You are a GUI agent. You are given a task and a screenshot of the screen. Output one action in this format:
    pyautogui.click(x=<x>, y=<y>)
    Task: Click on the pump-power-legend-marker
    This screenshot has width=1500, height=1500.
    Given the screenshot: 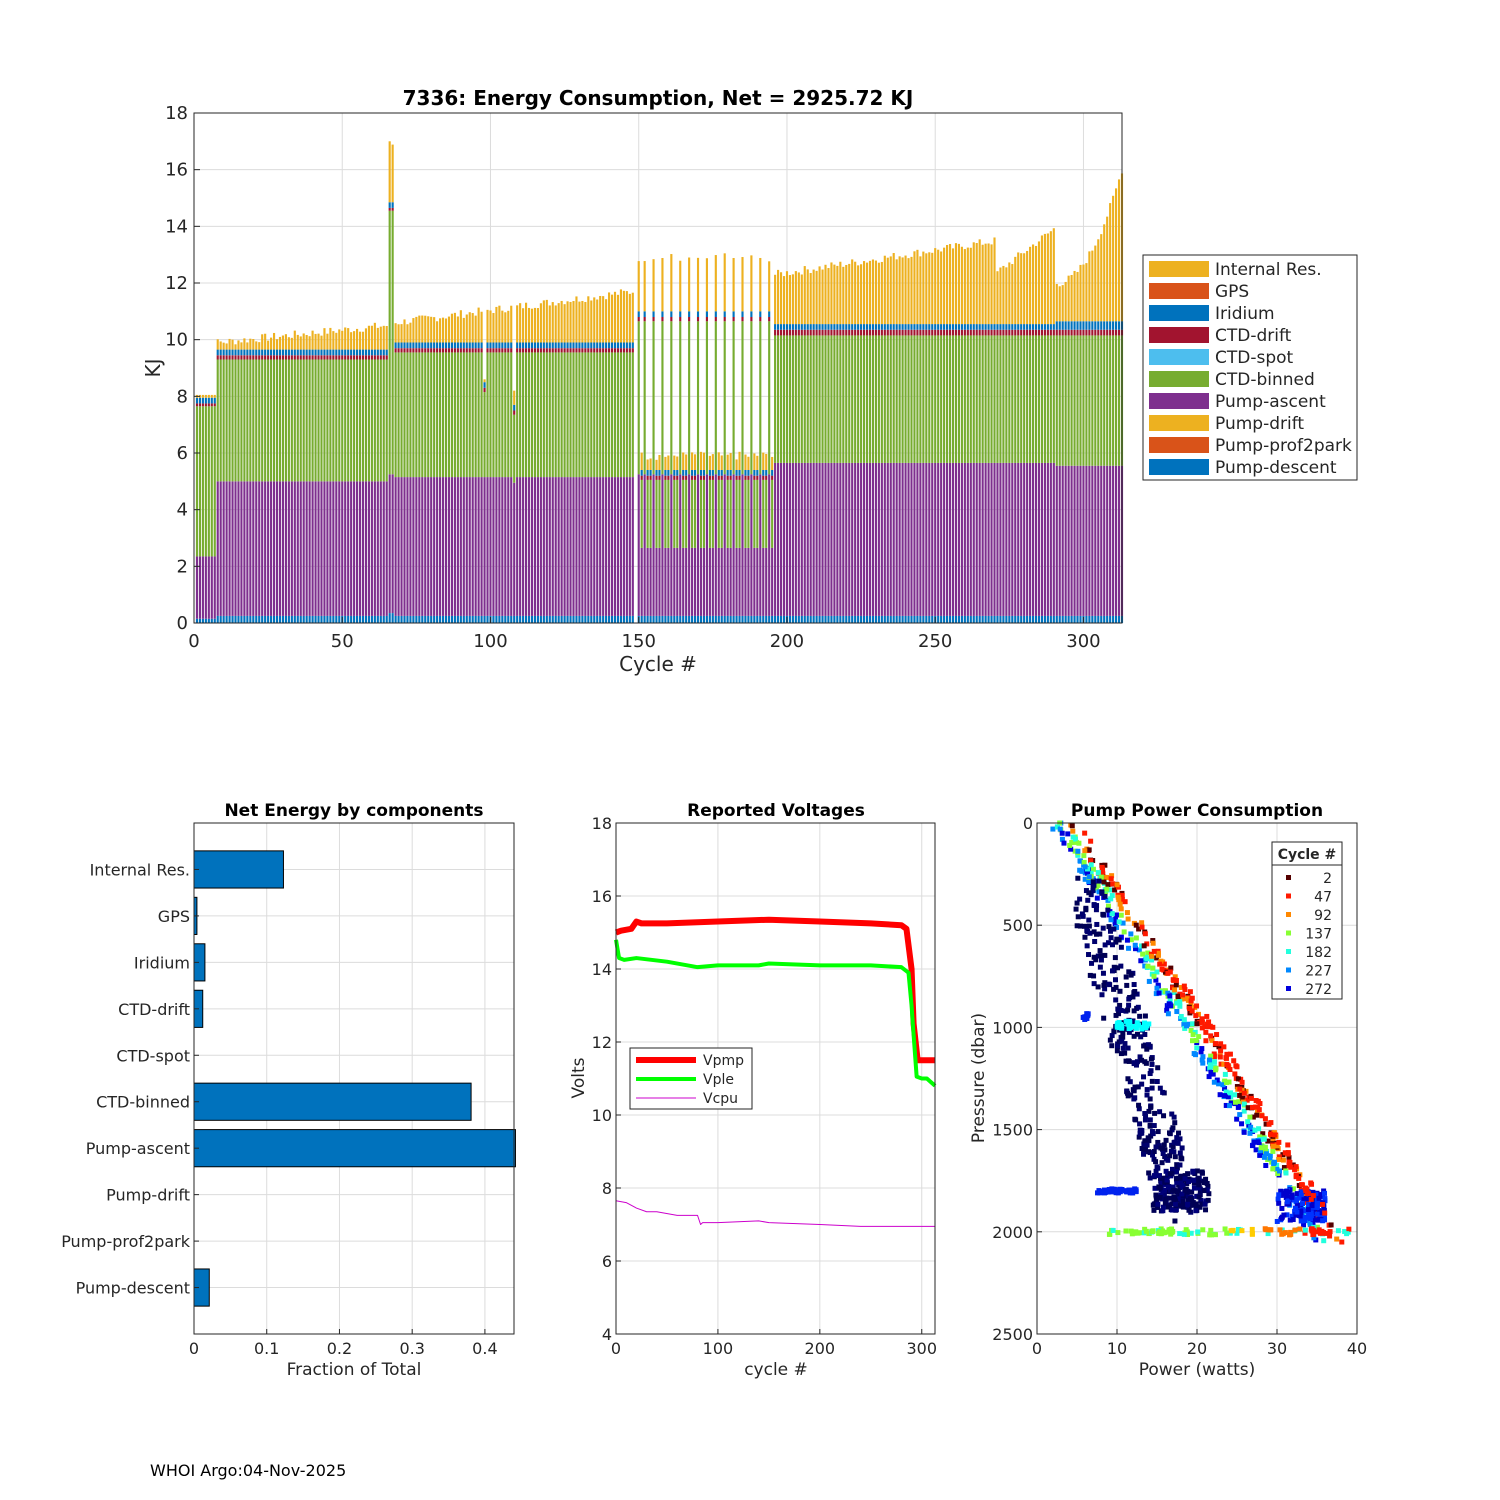 What is the action you would take?
    pyautogui.click(x=1288, y=951)
    